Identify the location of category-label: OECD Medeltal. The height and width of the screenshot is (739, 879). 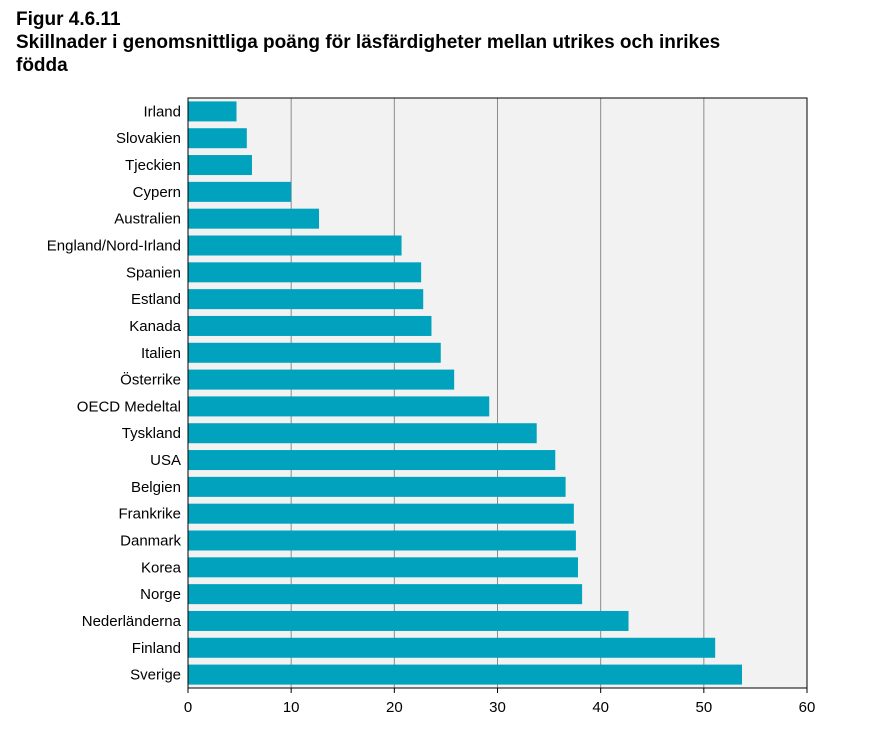
(129, 406).